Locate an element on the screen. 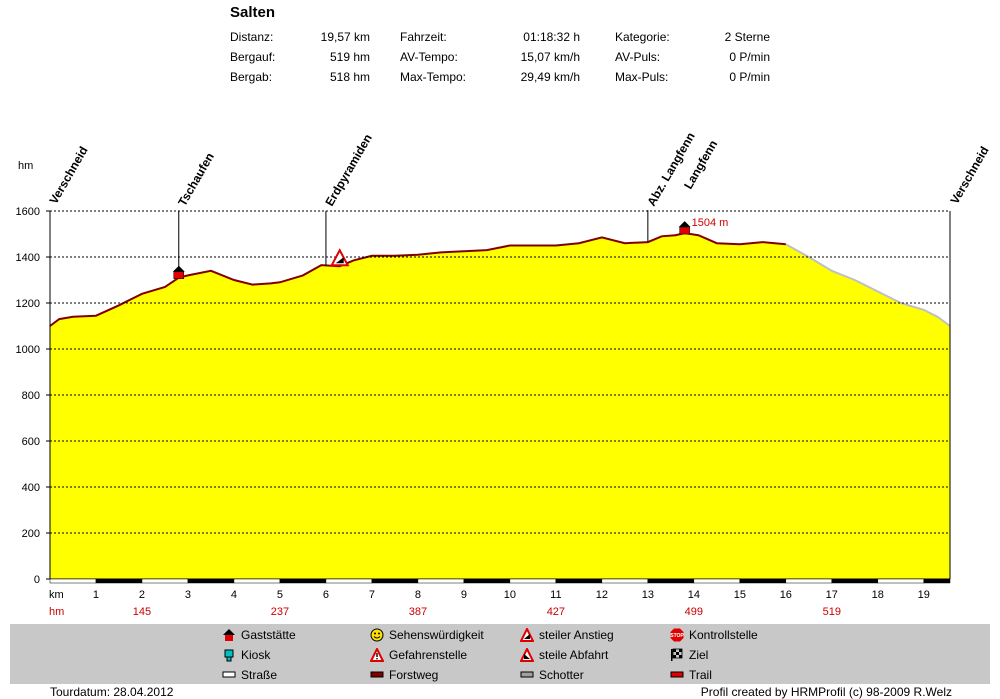 Image resolution: width=1000 pixels, height=699 pixels. x-tick-label: 7 is located at coordinates (372, 595).